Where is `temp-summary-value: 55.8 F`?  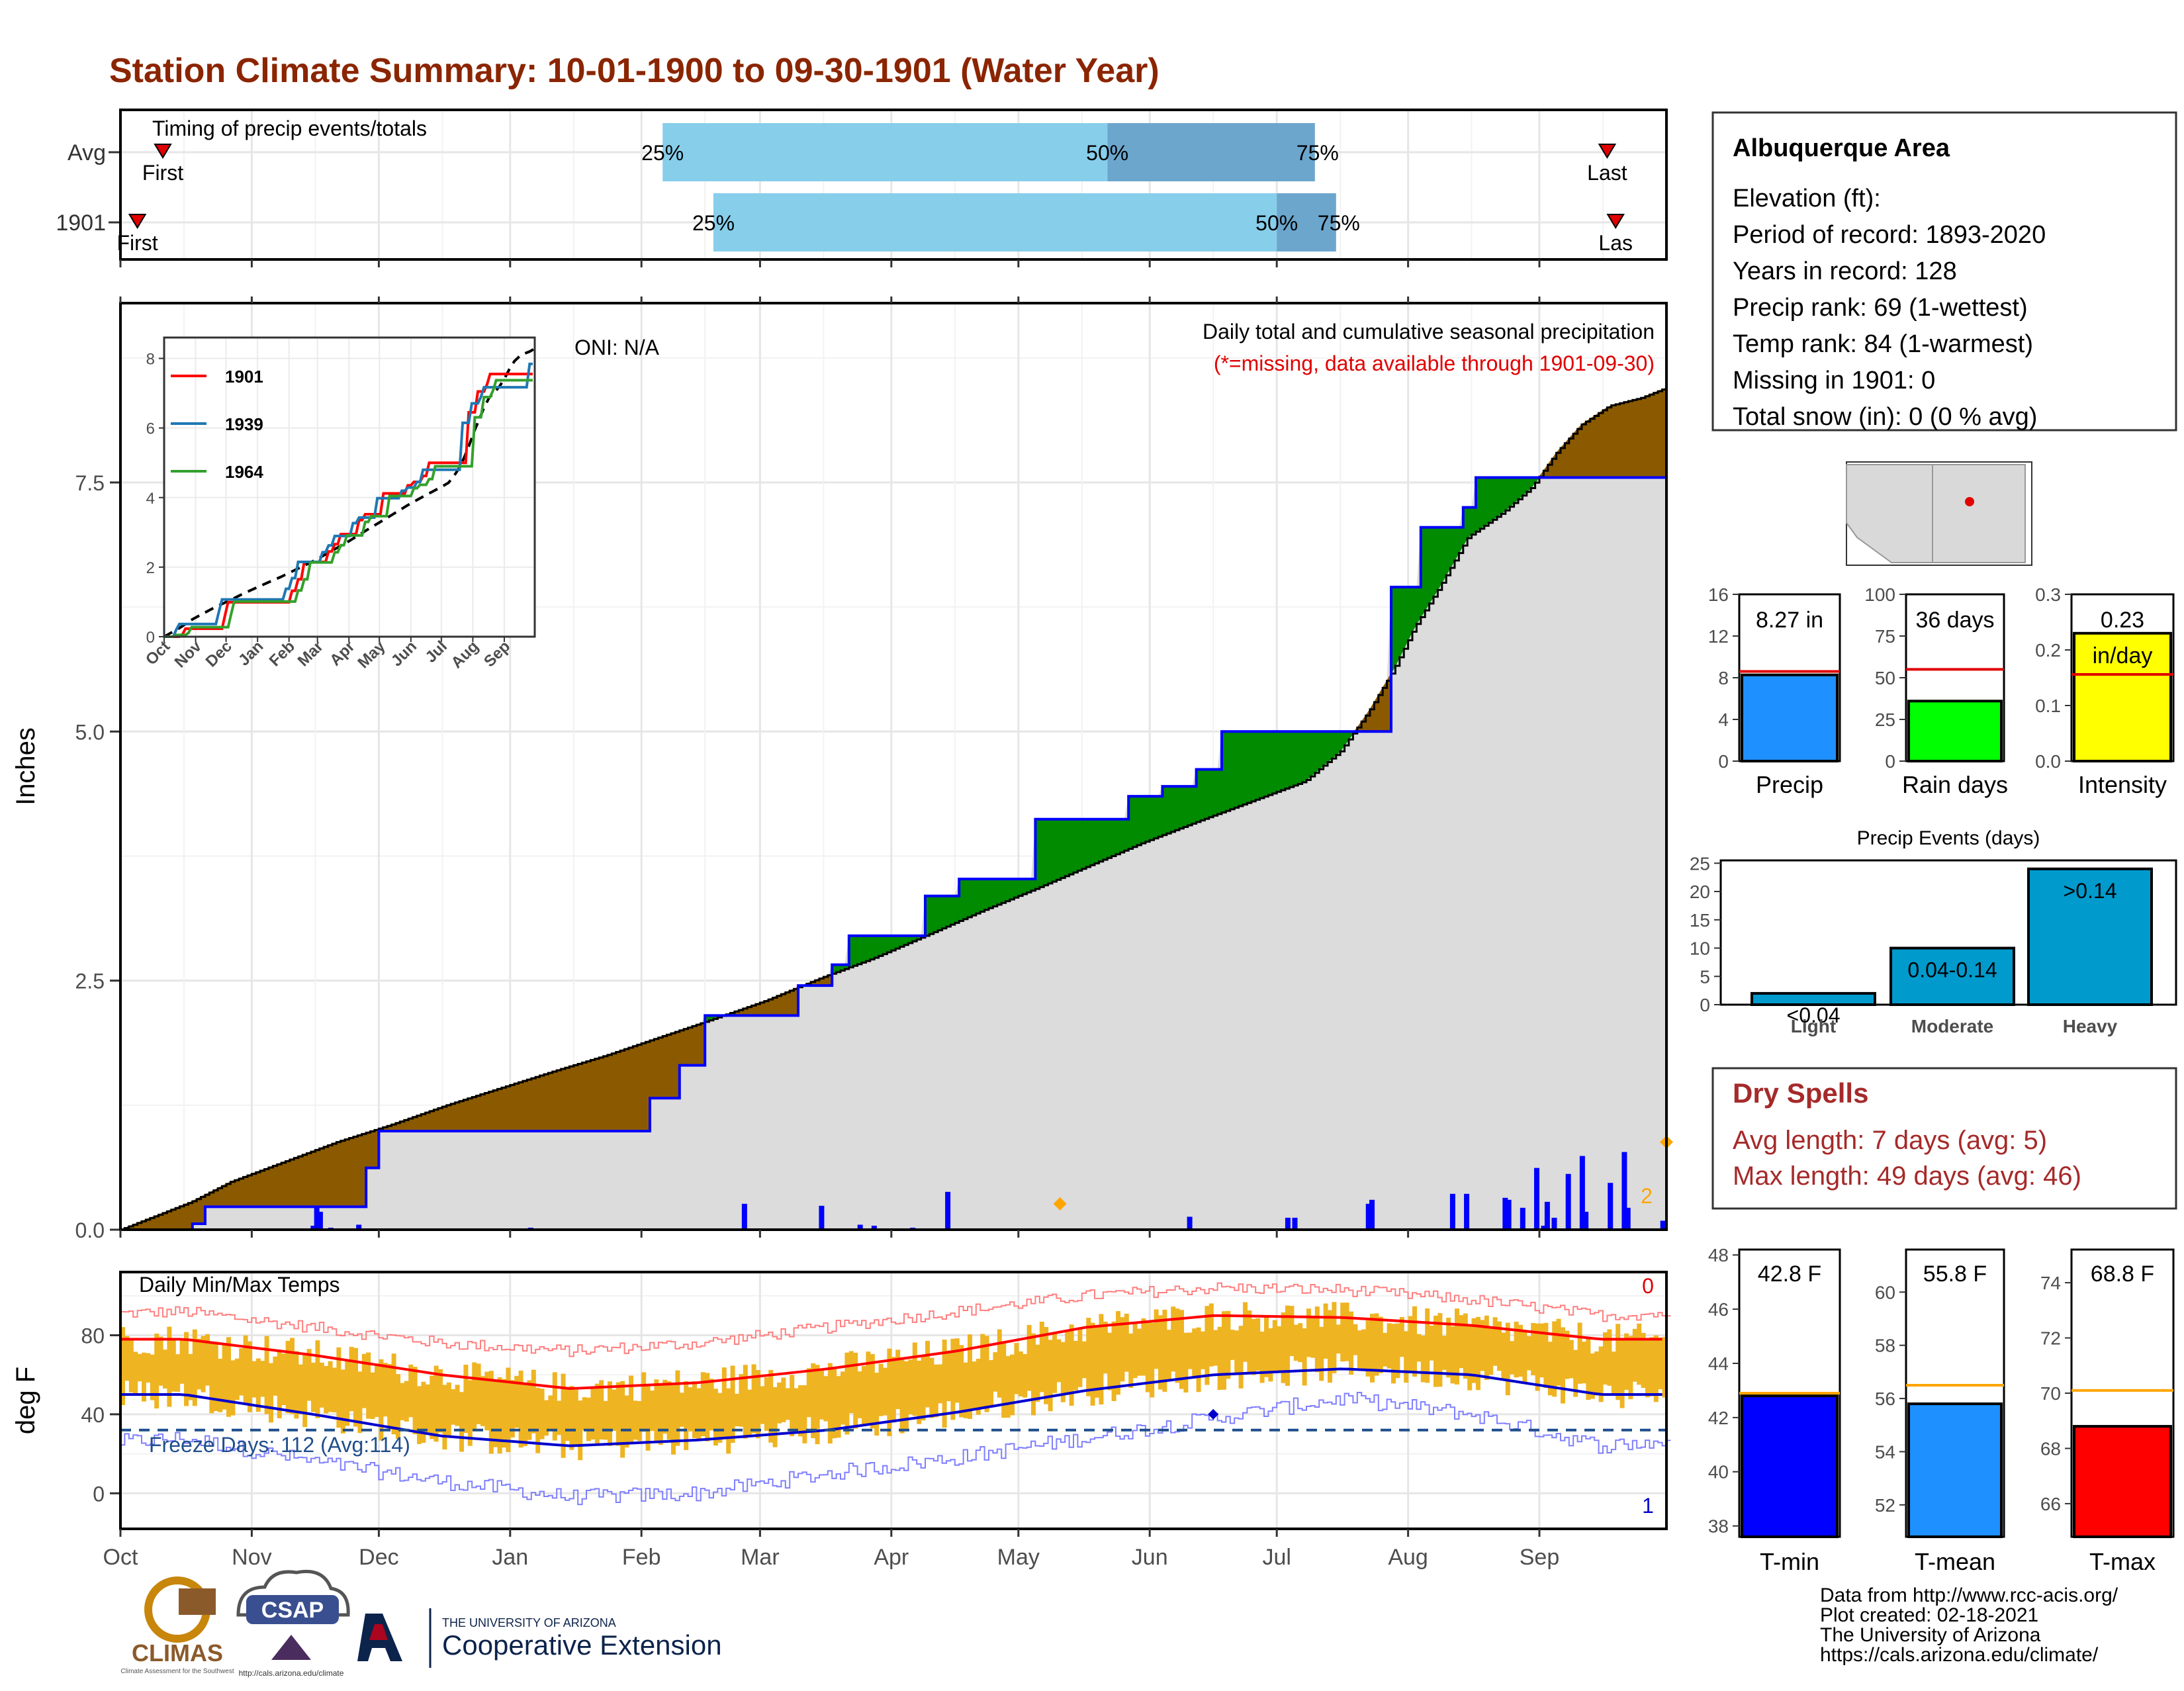
temp-summary-value: 55.8 F is located at coordinates (1955, 1274).